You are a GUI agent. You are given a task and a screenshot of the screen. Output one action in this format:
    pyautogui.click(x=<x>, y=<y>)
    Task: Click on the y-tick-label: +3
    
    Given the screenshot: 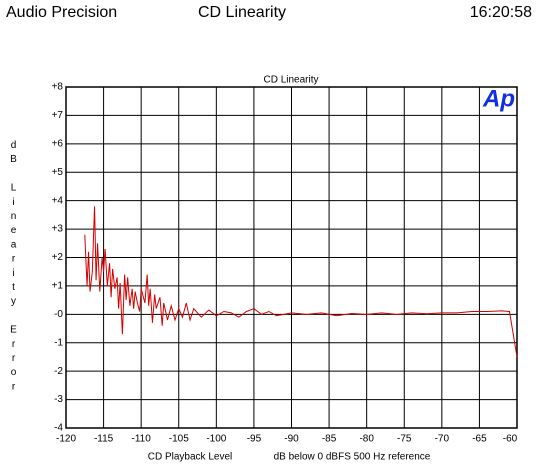 What is the action you would take?
    pyautogui.click(x=58, y=229)
    